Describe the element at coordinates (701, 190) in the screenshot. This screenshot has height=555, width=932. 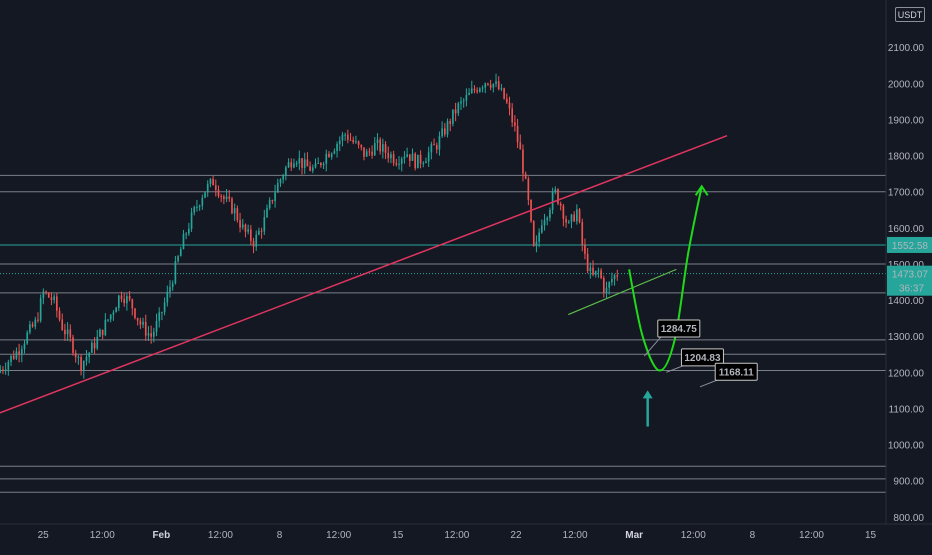
I see `projection-arrowhead` at that location.